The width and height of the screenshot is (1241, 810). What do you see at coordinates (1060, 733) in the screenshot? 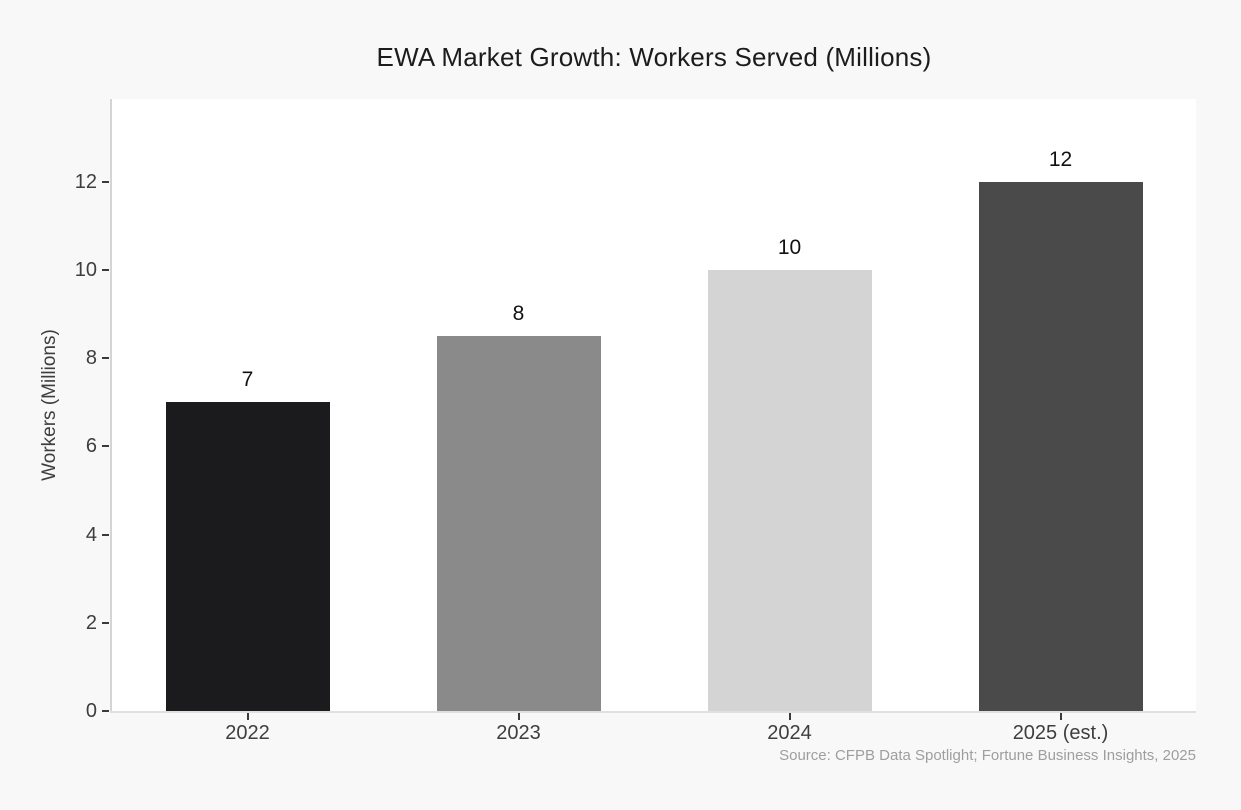
I see `x-tick-label: 2025 (est.)` at bounding box center [1060, 733].